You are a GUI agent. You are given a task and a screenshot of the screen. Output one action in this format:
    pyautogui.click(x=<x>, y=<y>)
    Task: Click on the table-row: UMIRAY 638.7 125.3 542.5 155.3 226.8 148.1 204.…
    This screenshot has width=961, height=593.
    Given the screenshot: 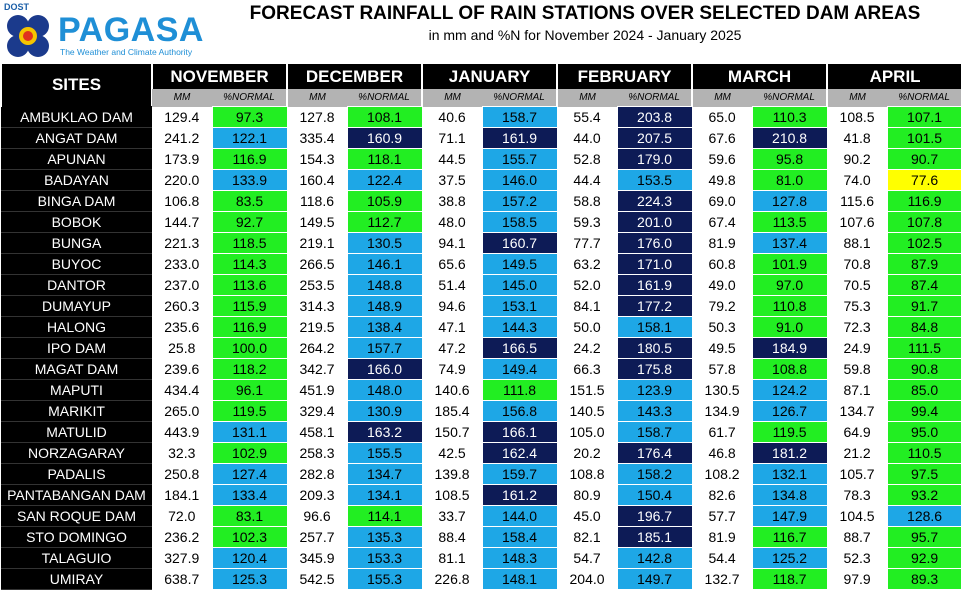 What is the action you would take?
    pyautogui.click(x=481, y=579)
    